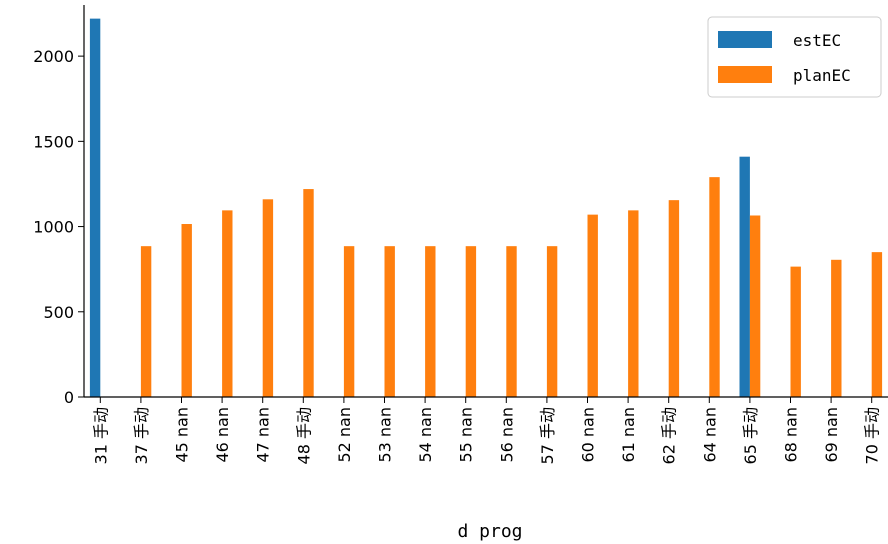 Image resolution: width=888 pixels, height=544 pixels. Describe the element at coordinates (69, 397) in the screenshot. I see `y-tick-label: 0` at that location.